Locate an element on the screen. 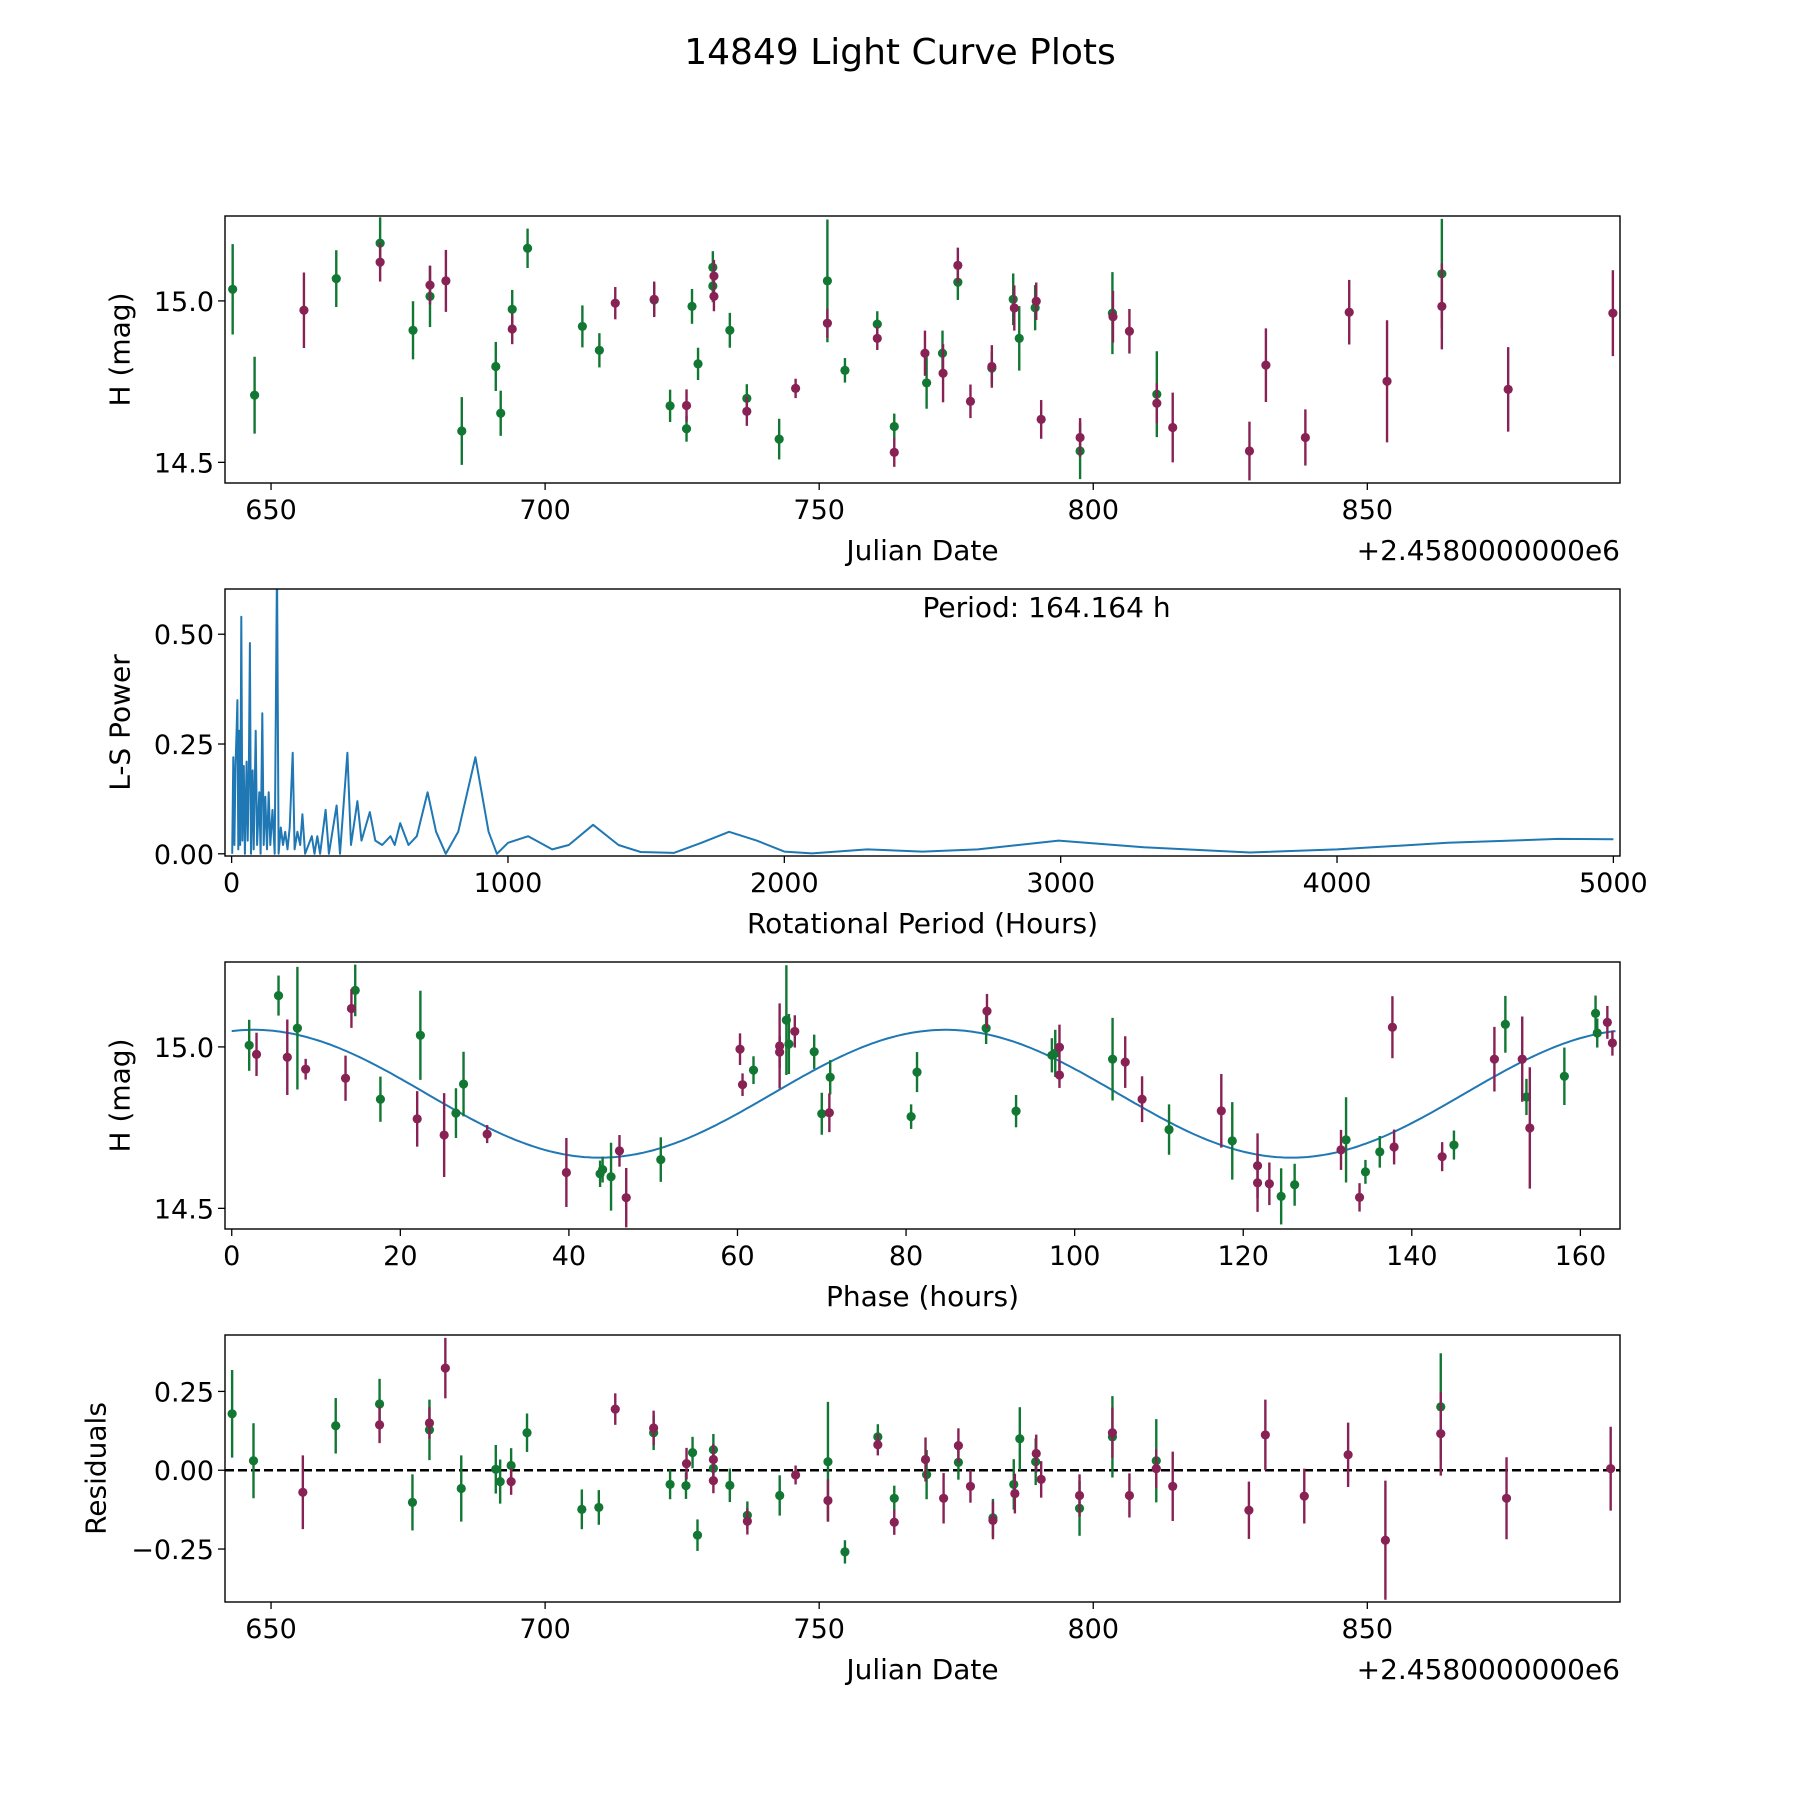 This screenshot has height=1800, width=1800. x-tick-label: 650 is located at coordinates (271, 510).